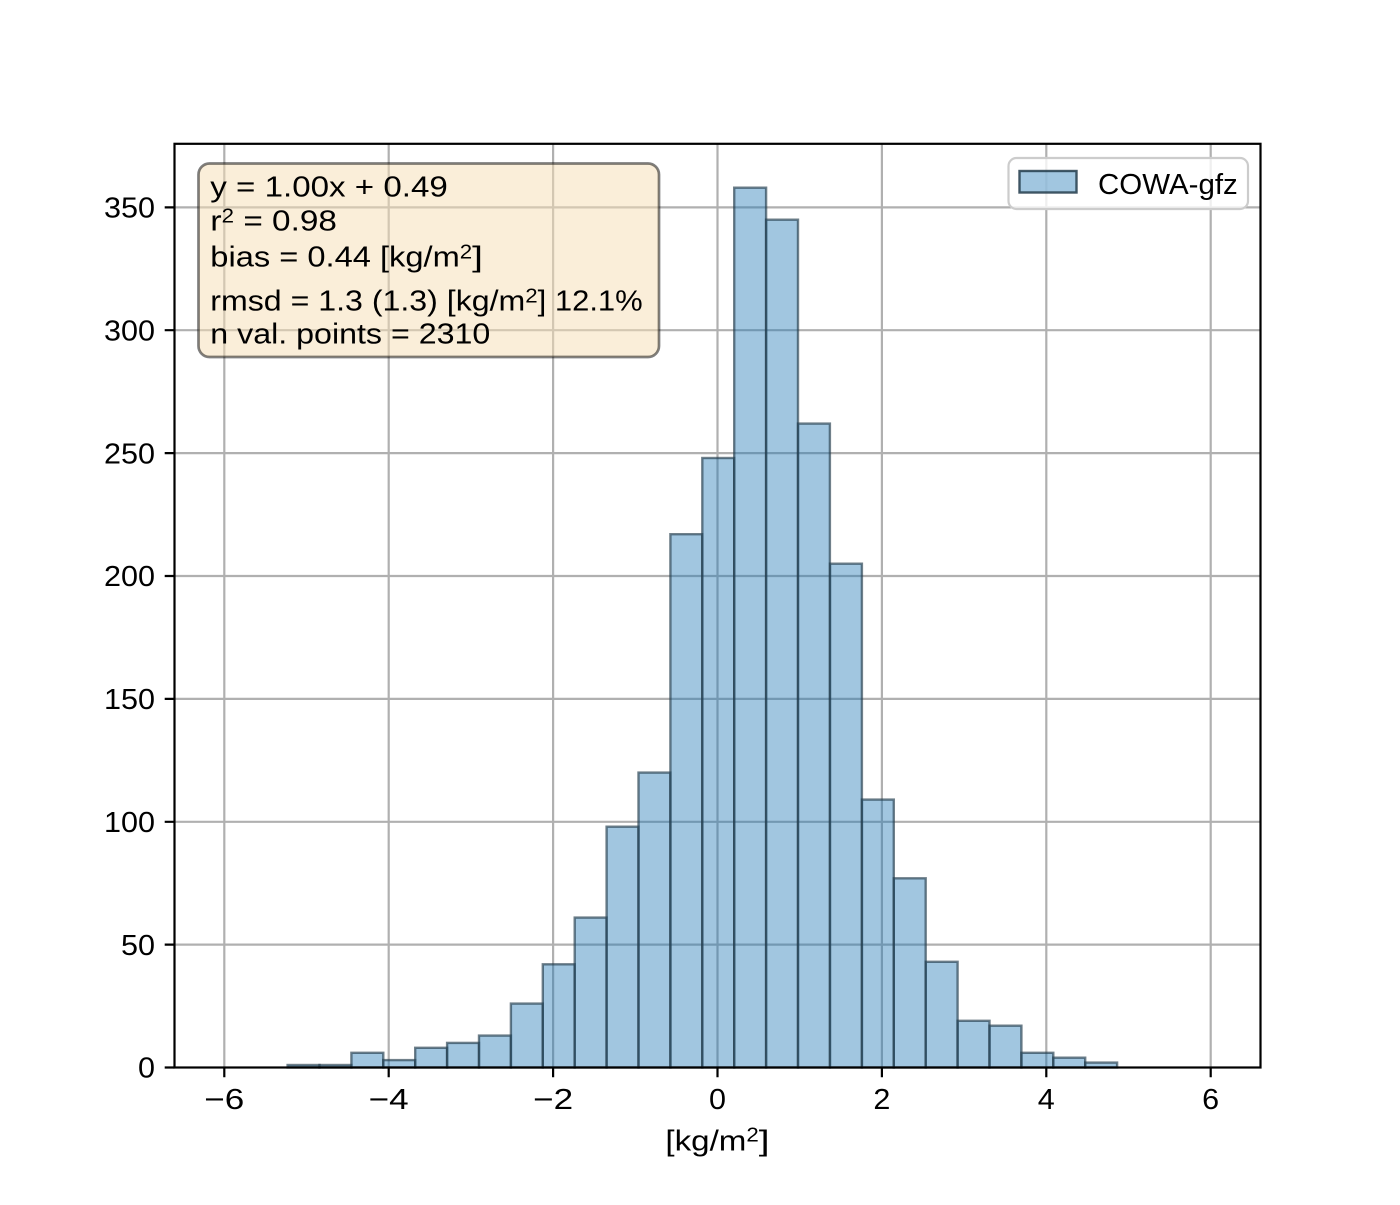  Describe the element at coordinates (129, 331) in the screenshot. I see `svg-text: 300` at that location.